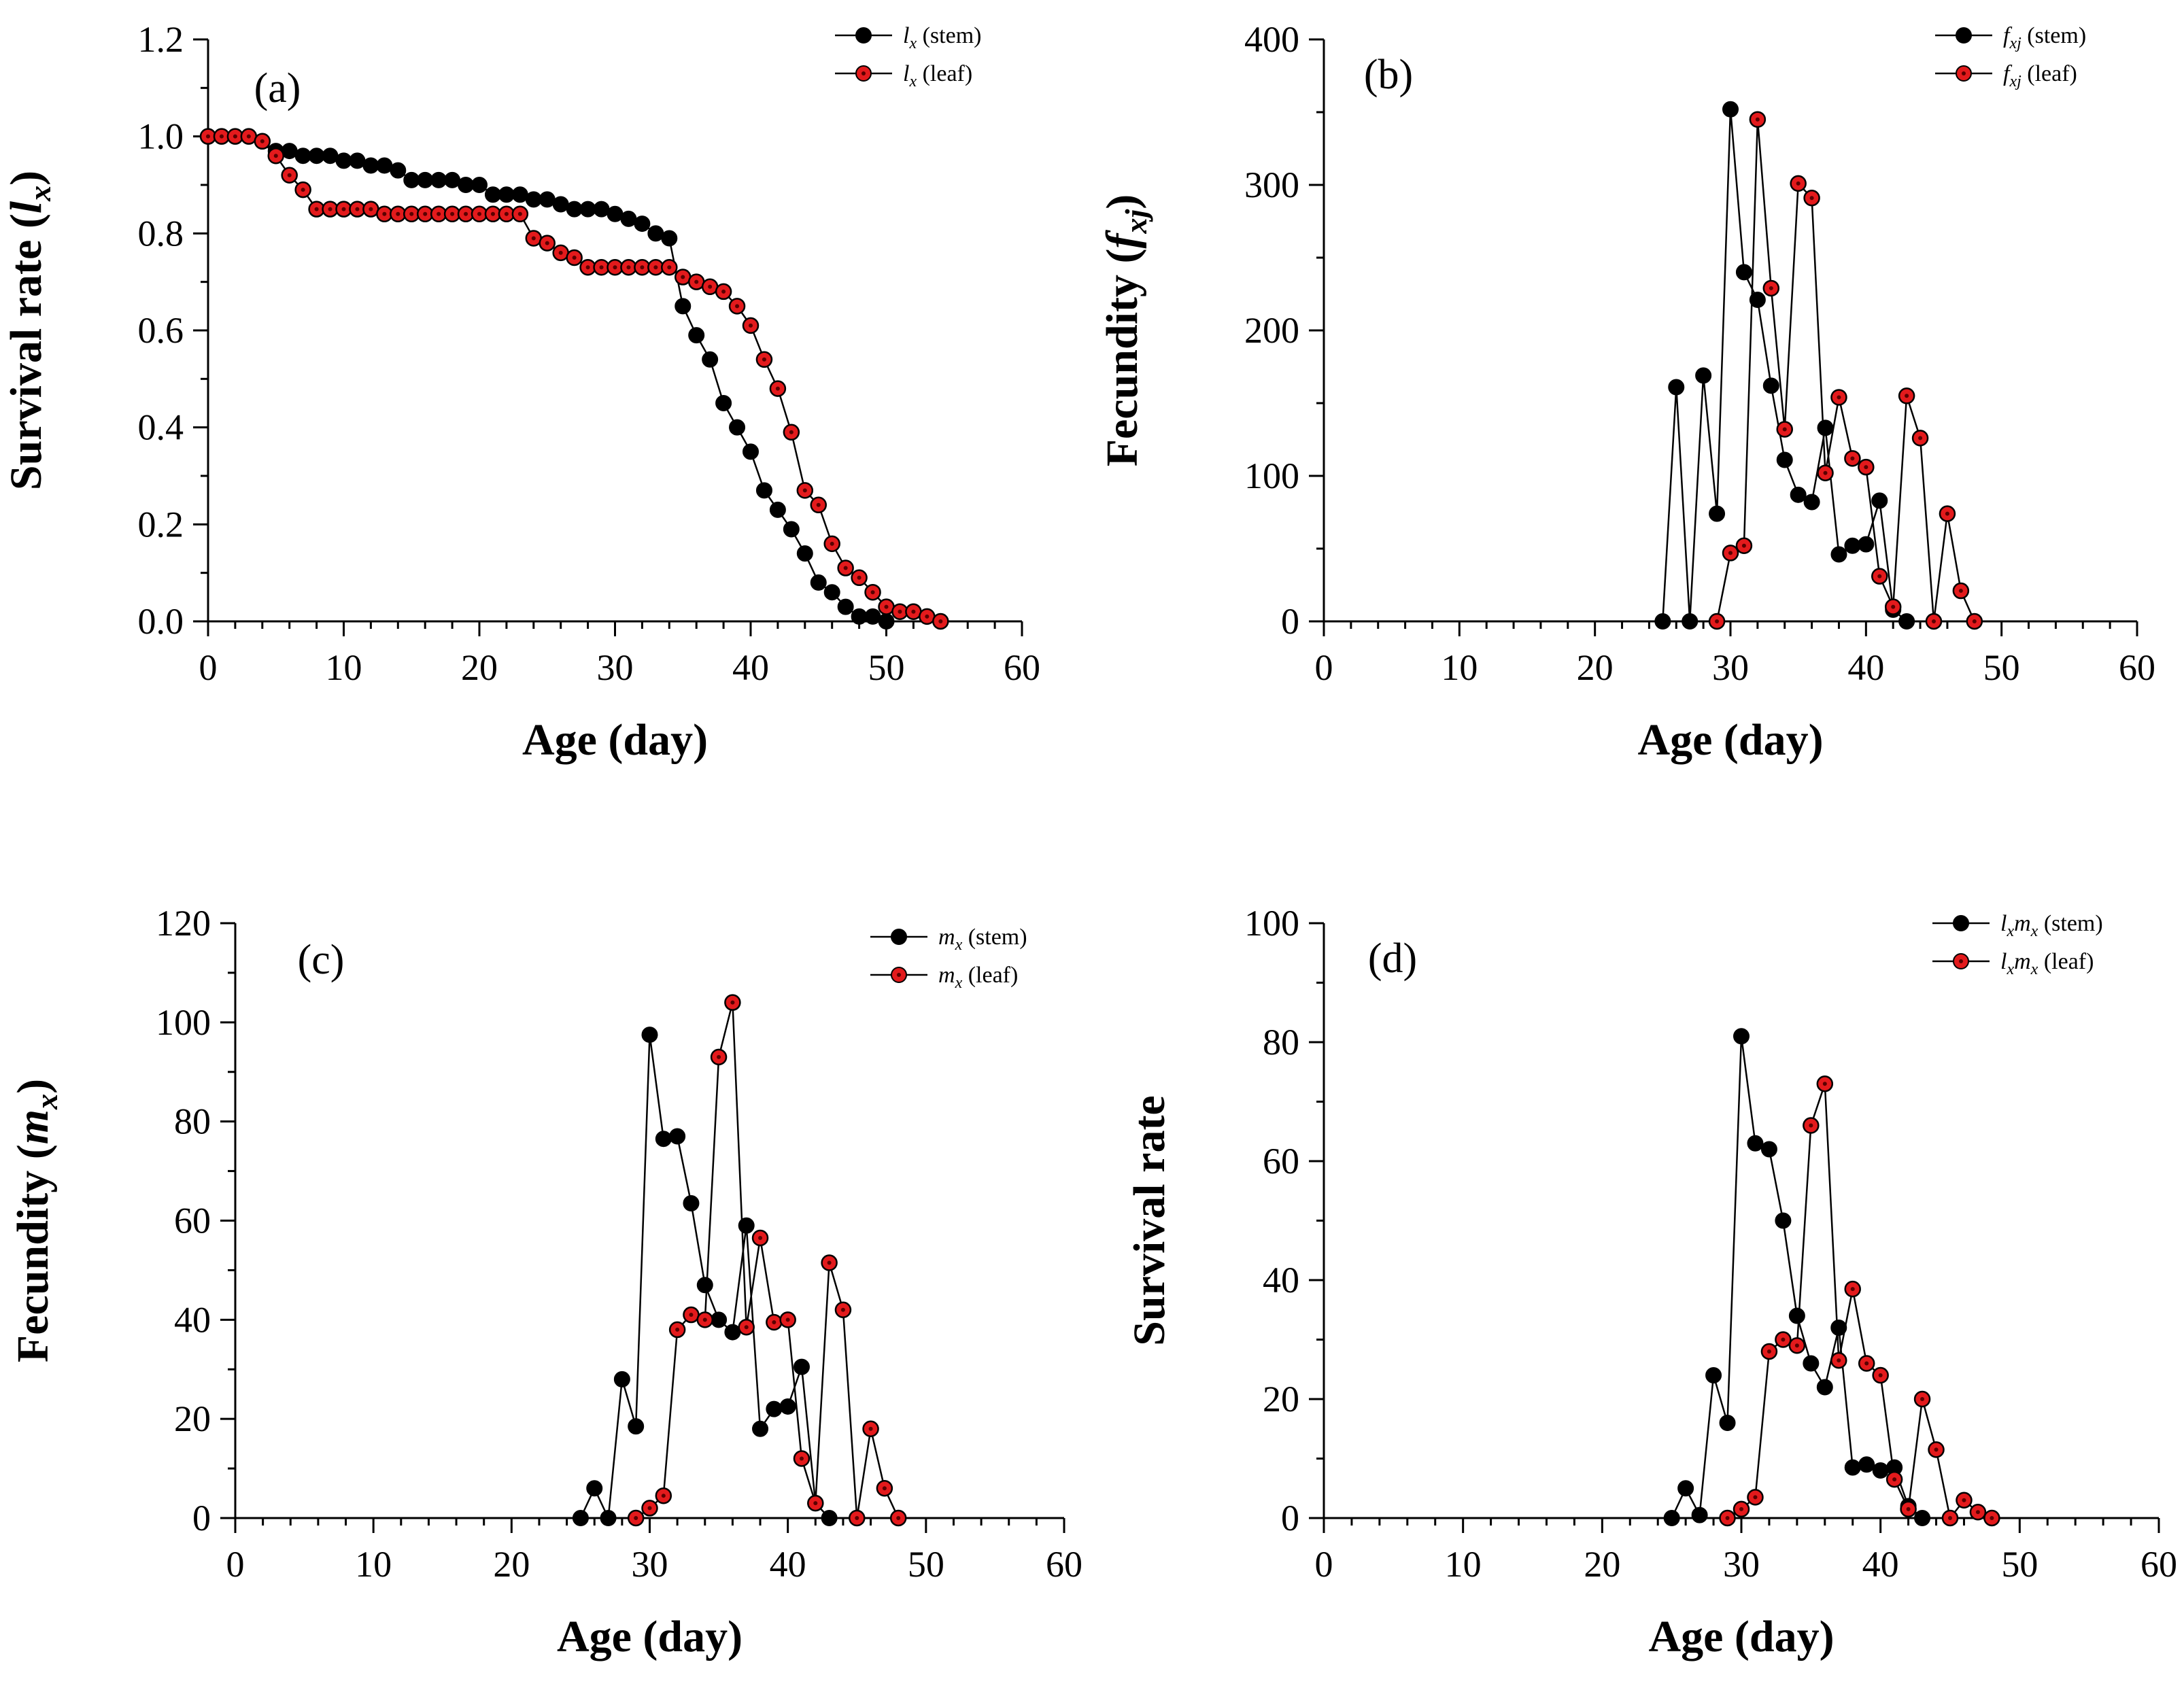 Image resolution: width=2184 pixels, height=1705 pixels. I want to click on legend-label: mx (leaf), so click(978, 977).